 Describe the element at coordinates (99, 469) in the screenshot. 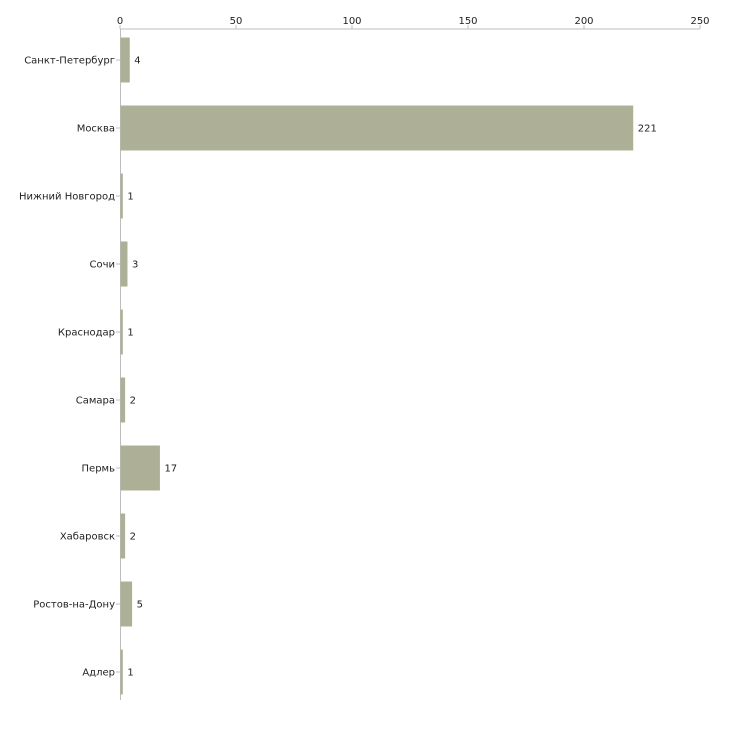

I see `category-label: Пермь` at that location.